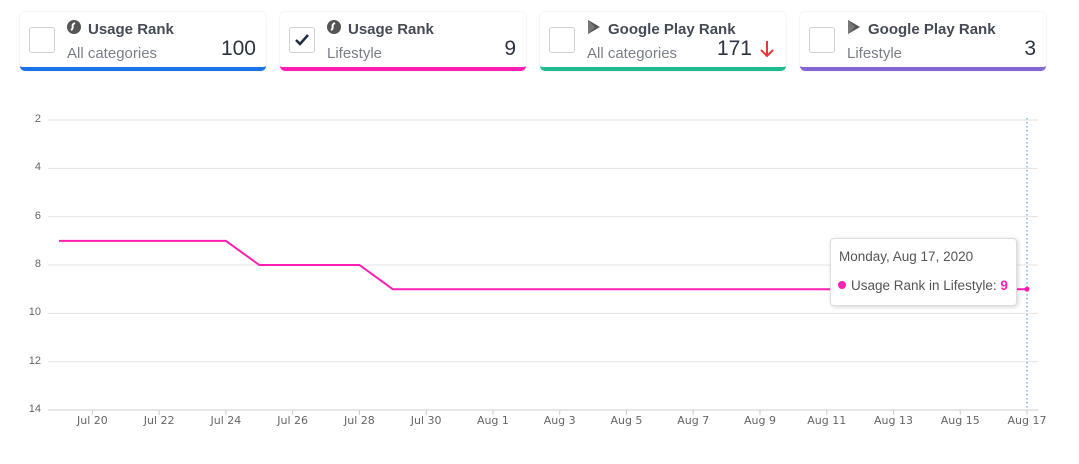  Describe the element at coordinates (159, 420) in the screenshot. I see `x-tick-label: Jul 22` at that location.